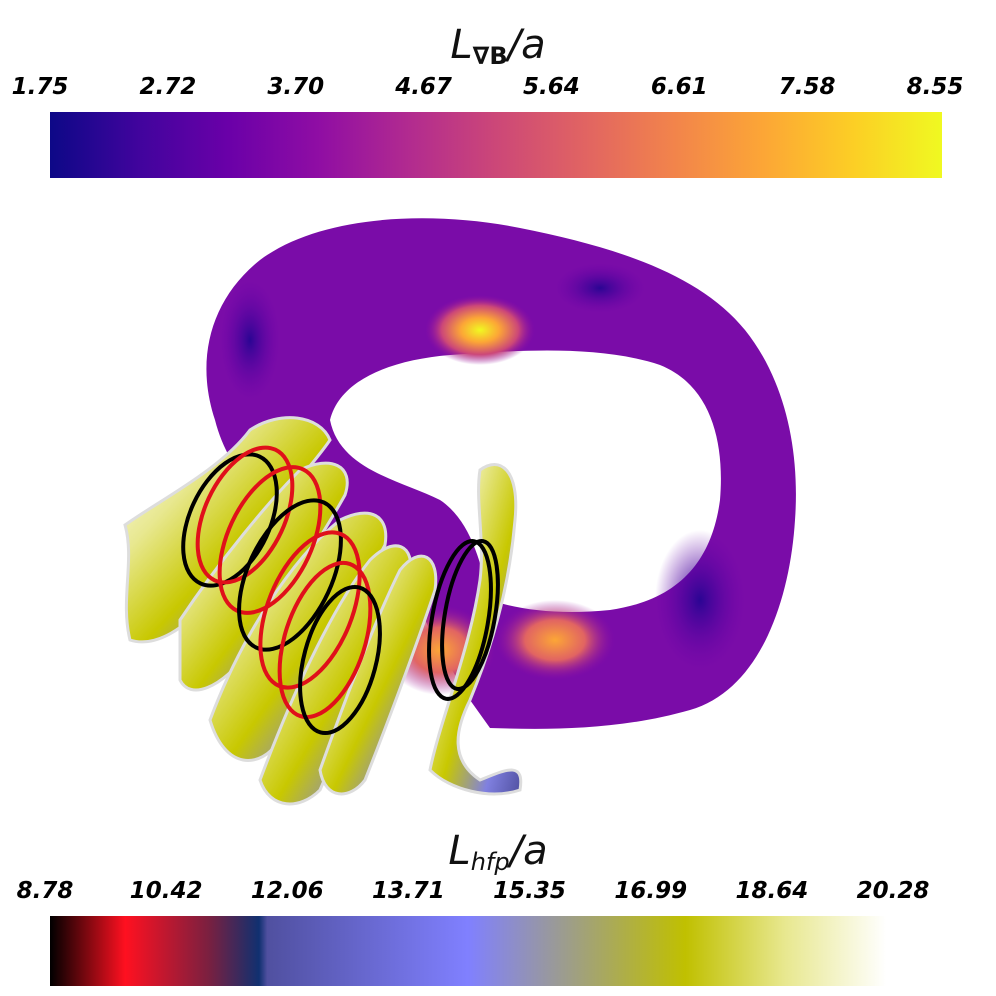 The height and width of the screenshot is (996, 996). What do you see at coordinates (528, 851) in the screenshot?
I see `bottom-title-tail: /a` at bounding box center [528, 851].